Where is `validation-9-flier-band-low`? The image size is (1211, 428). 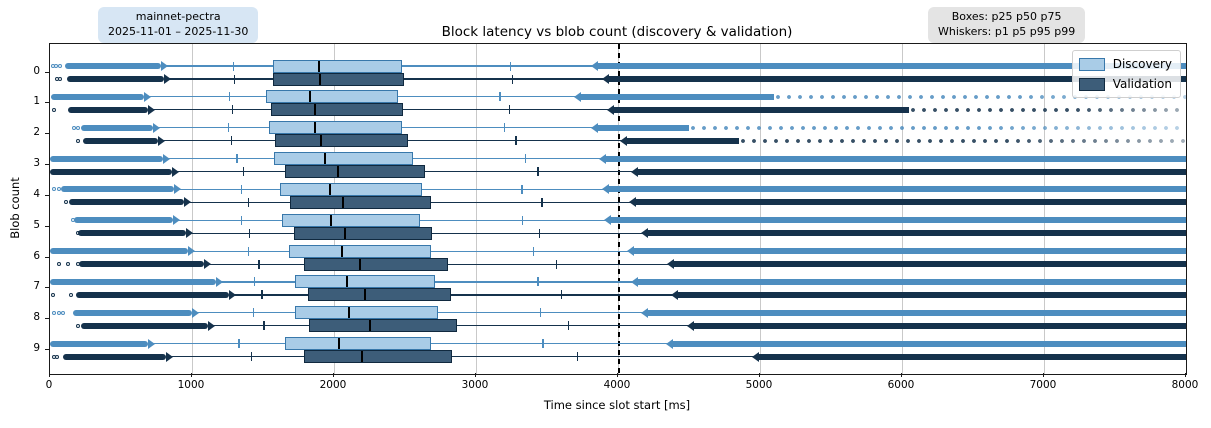 validation-9-flier-band-low is located at coordinates (114, 356).